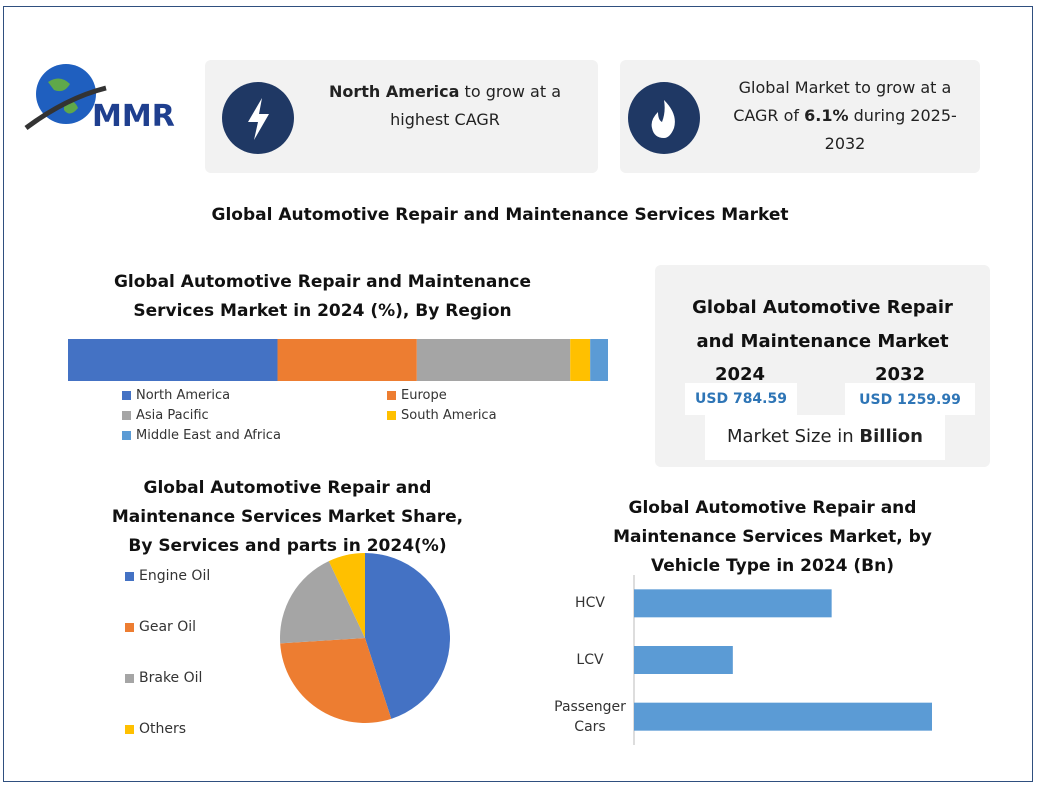 Image resolution: width=1038 pixels, height=786 pixels. Describe the element at coordinates (183, 395) in the screenshot. I see `legend-label: North America` at that location.